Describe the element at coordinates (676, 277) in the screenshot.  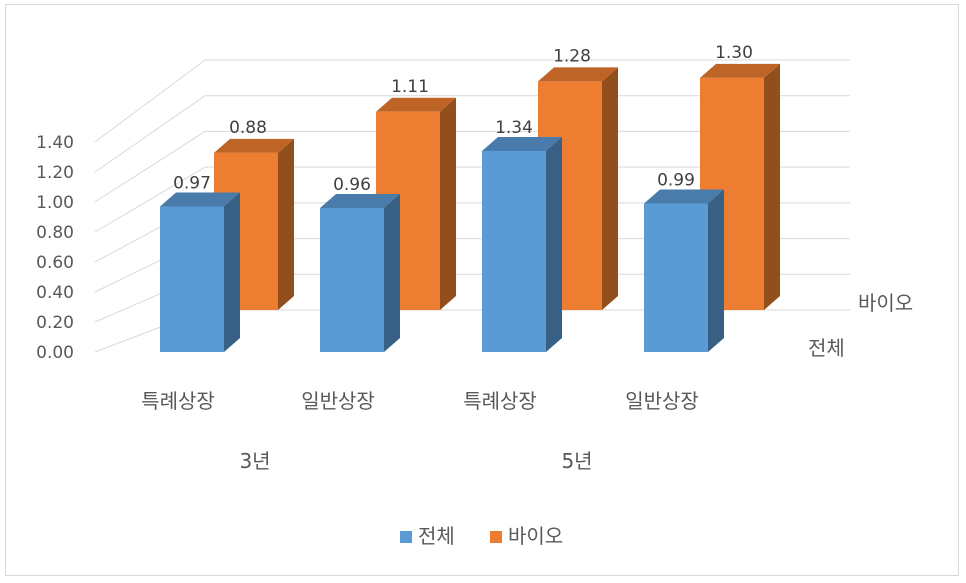
I see `bar-total-3-front` at that location.